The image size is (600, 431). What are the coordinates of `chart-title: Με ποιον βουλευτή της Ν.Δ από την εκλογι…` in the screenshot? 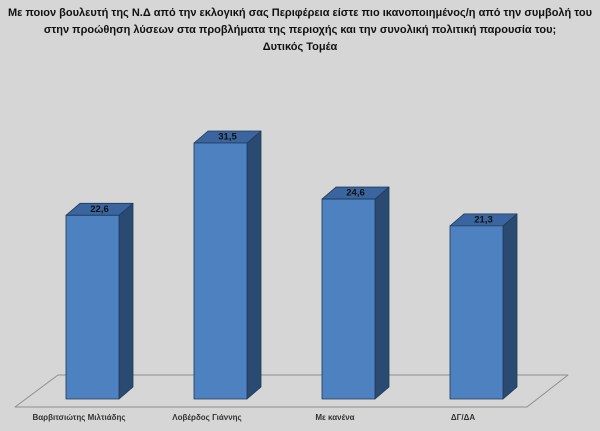 It's located at (300, 30).